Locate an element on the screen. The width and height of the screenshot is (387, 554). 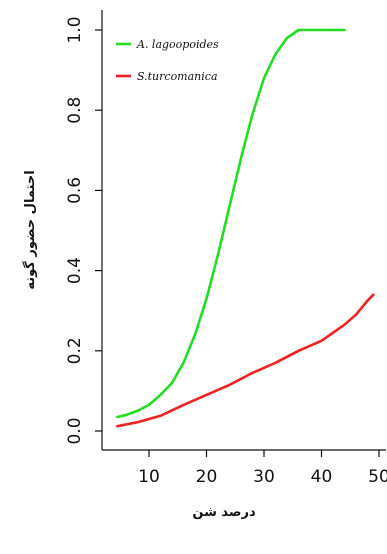
y-axis: 0.0 0.2 0.4 0.6 0.8 1.0 is located at coordinates (84, 230).